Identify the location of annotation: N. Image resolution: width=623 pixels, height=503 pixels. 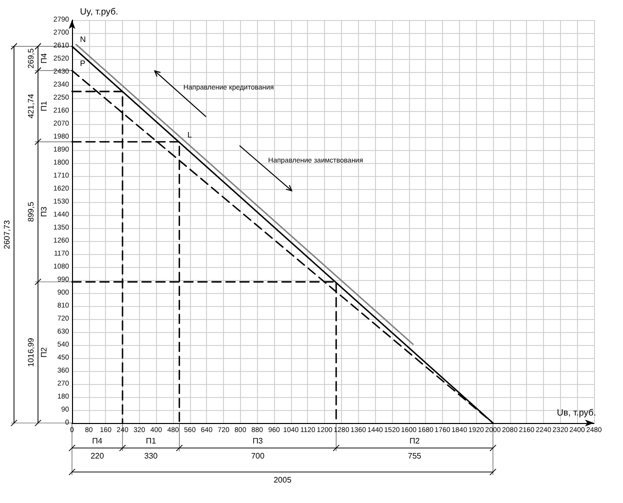
(83, 39).